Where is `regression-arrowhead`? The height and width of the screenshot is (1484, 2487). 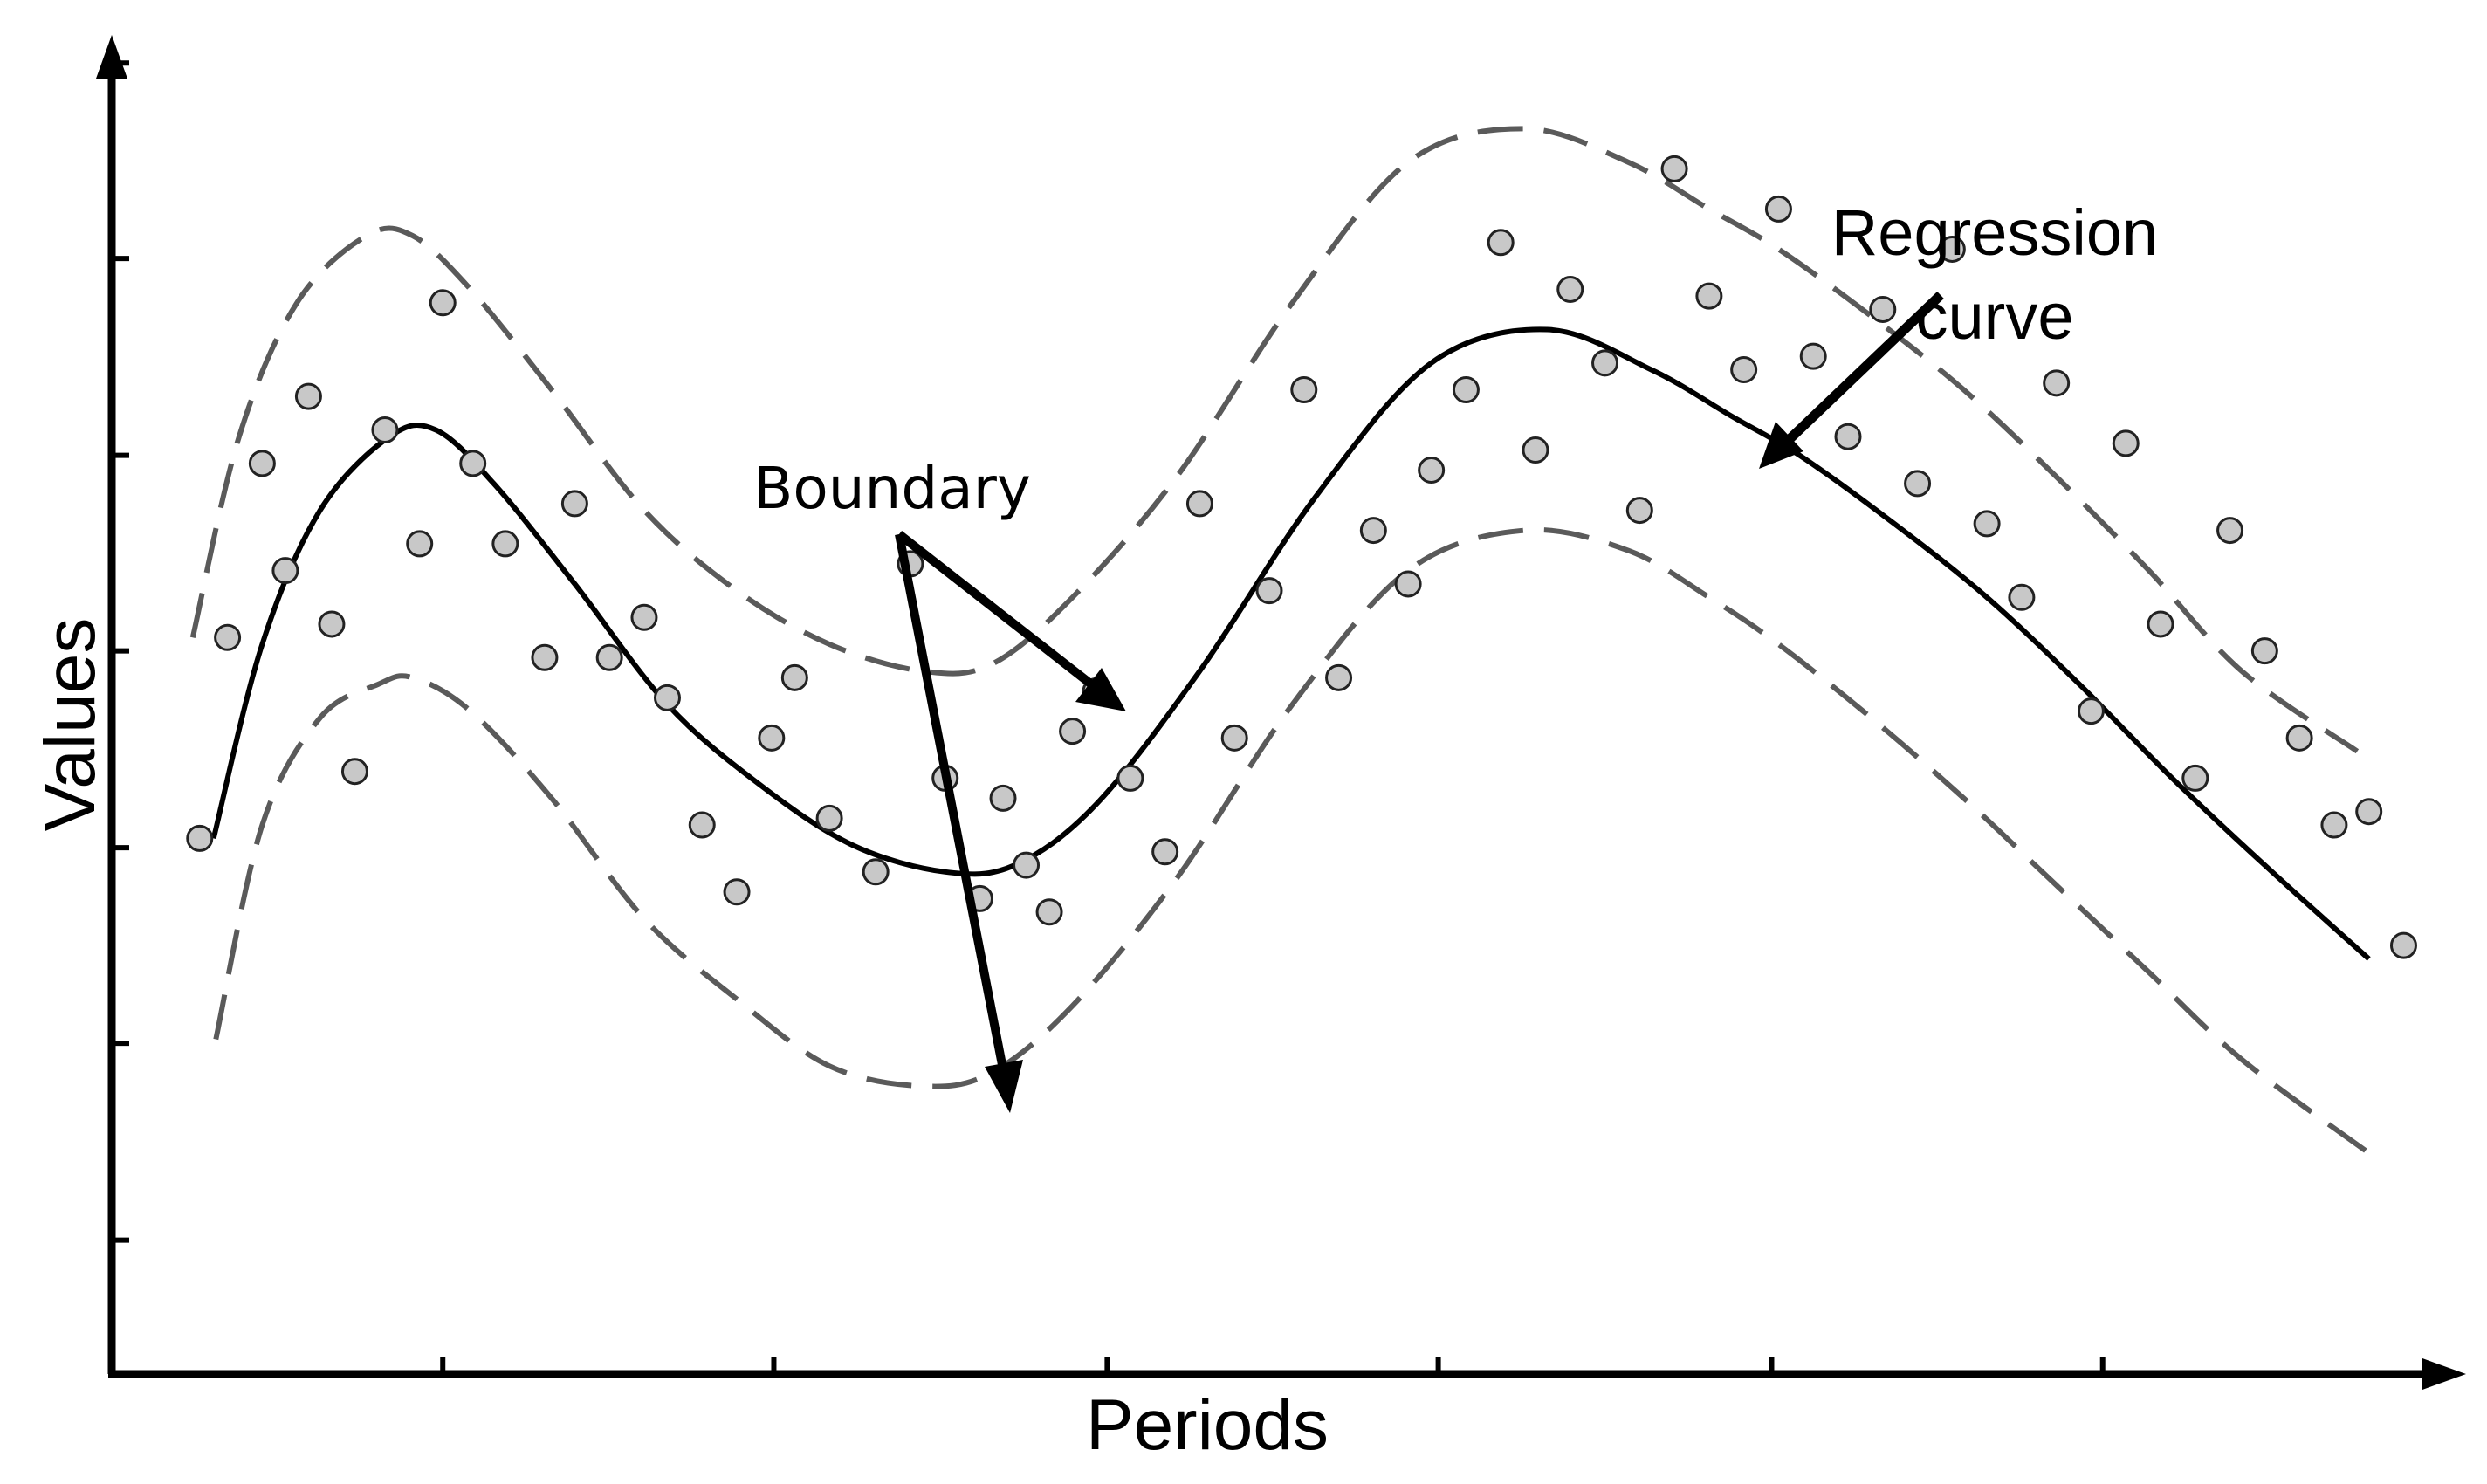 regression-arrowhead is located at coordinates (1781, 446).